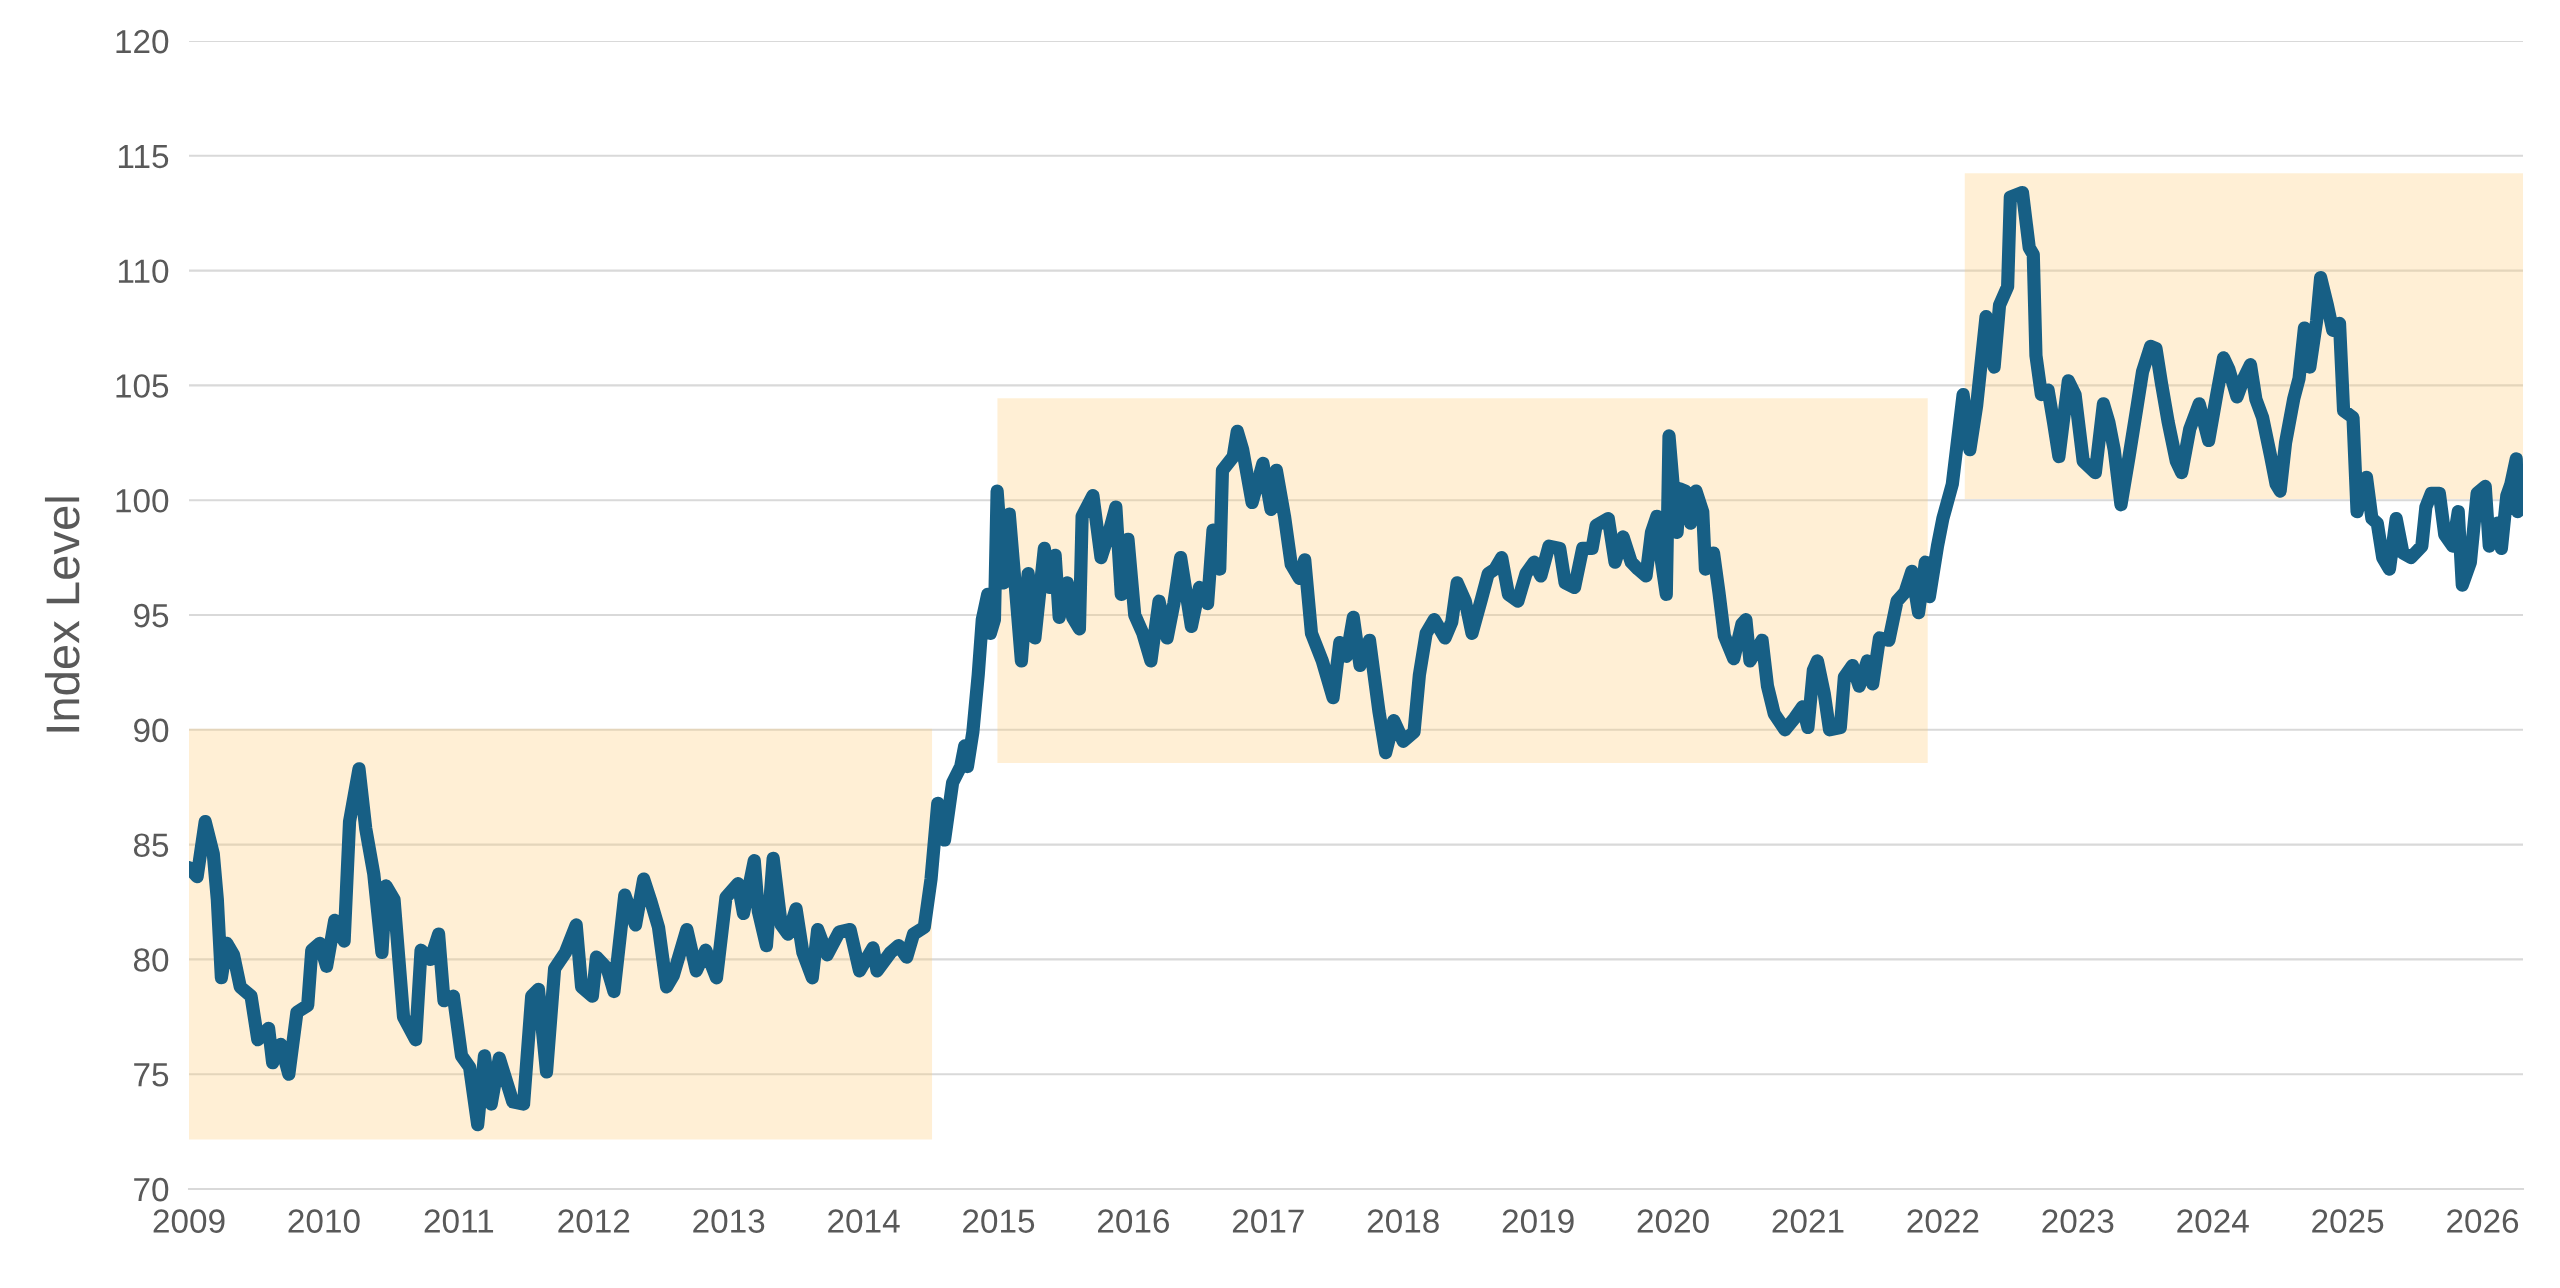  I want to click on x-tick-label: 2016, so click(1134, 1221).